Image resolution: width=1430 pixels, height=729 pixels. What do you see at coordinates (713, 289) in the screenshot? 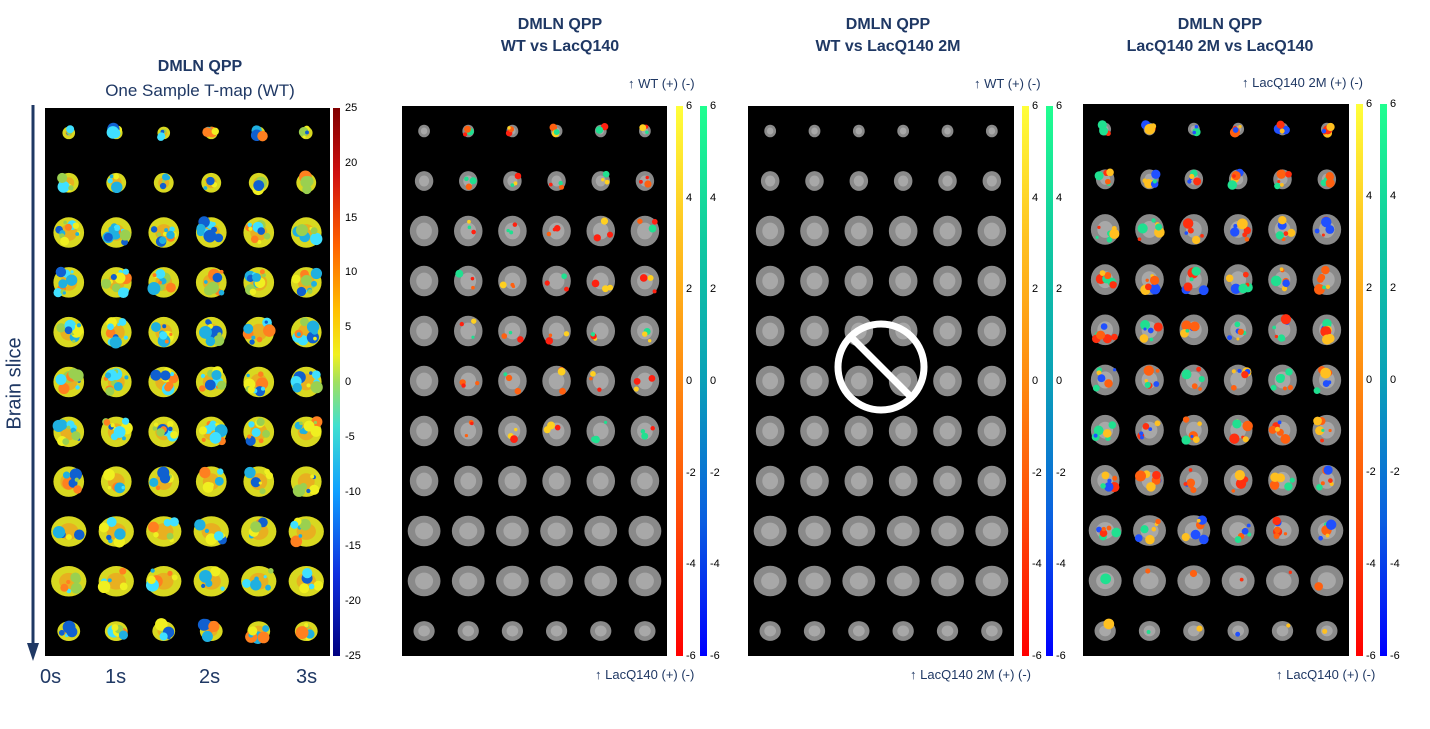
I see `colorbar-tick-label: 2` at bounding box center [713, 289].